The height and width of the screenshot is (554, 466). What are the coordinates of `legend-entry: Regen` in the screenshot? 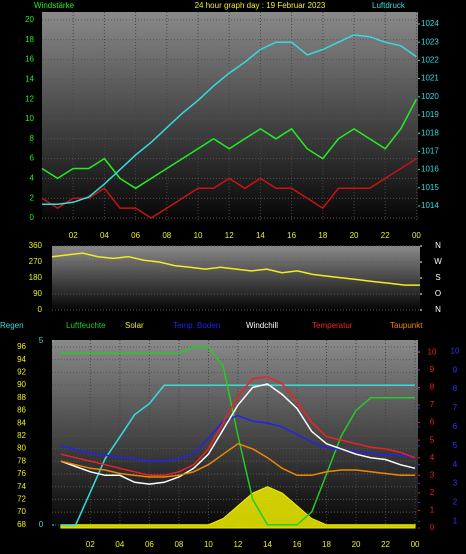 It's located at (12, 325).